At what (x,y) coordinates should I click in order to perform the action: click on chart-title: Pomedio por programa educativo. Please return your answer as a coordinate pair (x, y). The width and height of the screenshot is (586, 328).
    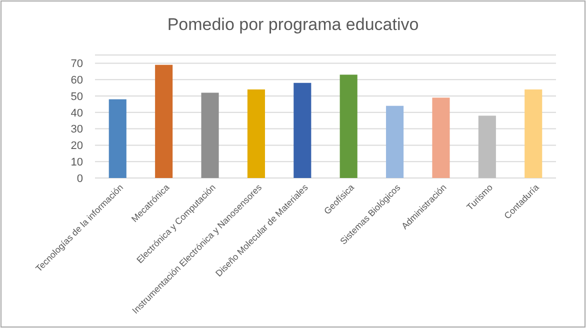
    Looking at the image, I should click on (293, 24).